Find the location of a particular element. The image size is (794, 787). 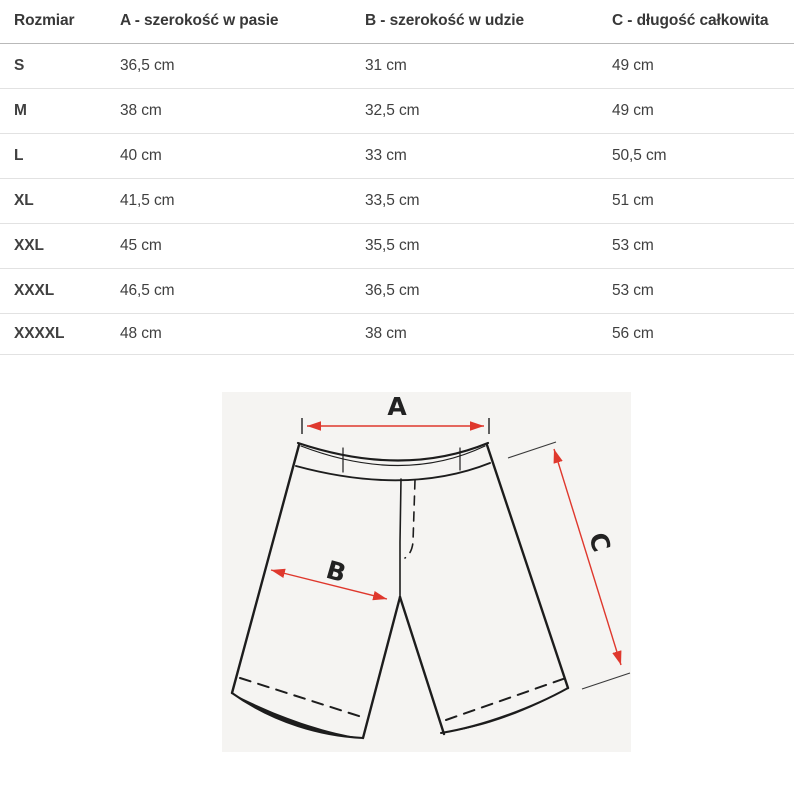

thigh-value: 35,5 cm is located at coordinates (488, 246).